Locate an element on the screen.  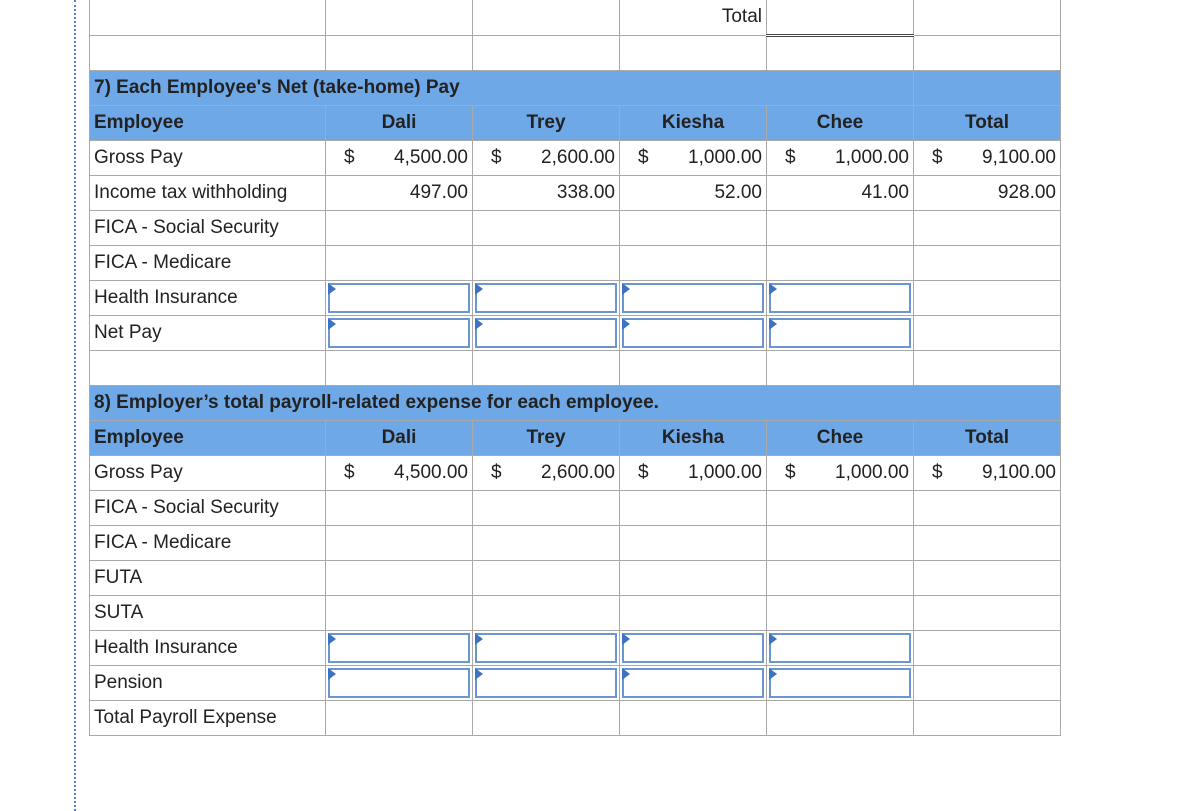
section-7-header-row: Employee Dali Trey Kiesha Chee Total is located at coordinates (575, 123).